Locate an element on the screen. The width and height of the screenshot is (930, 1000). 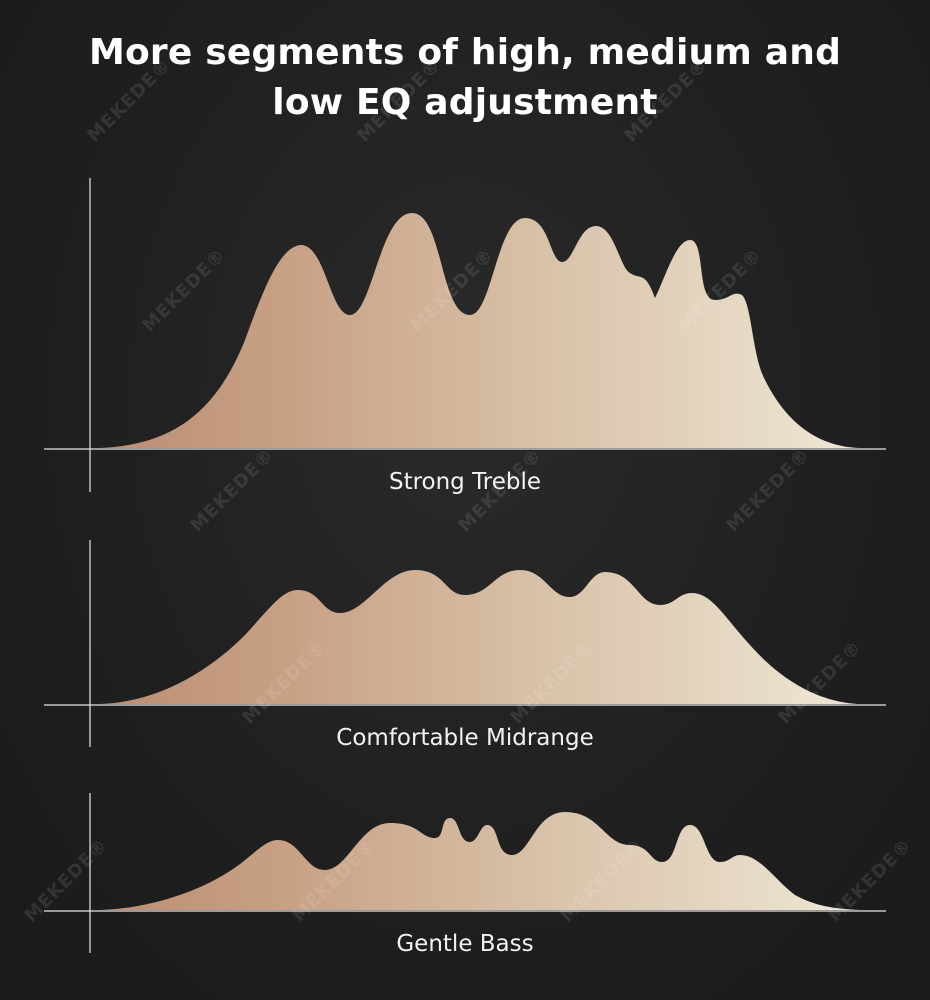
panel-label-strong-treble: Strong Treble is located at coordinates (465, 482).